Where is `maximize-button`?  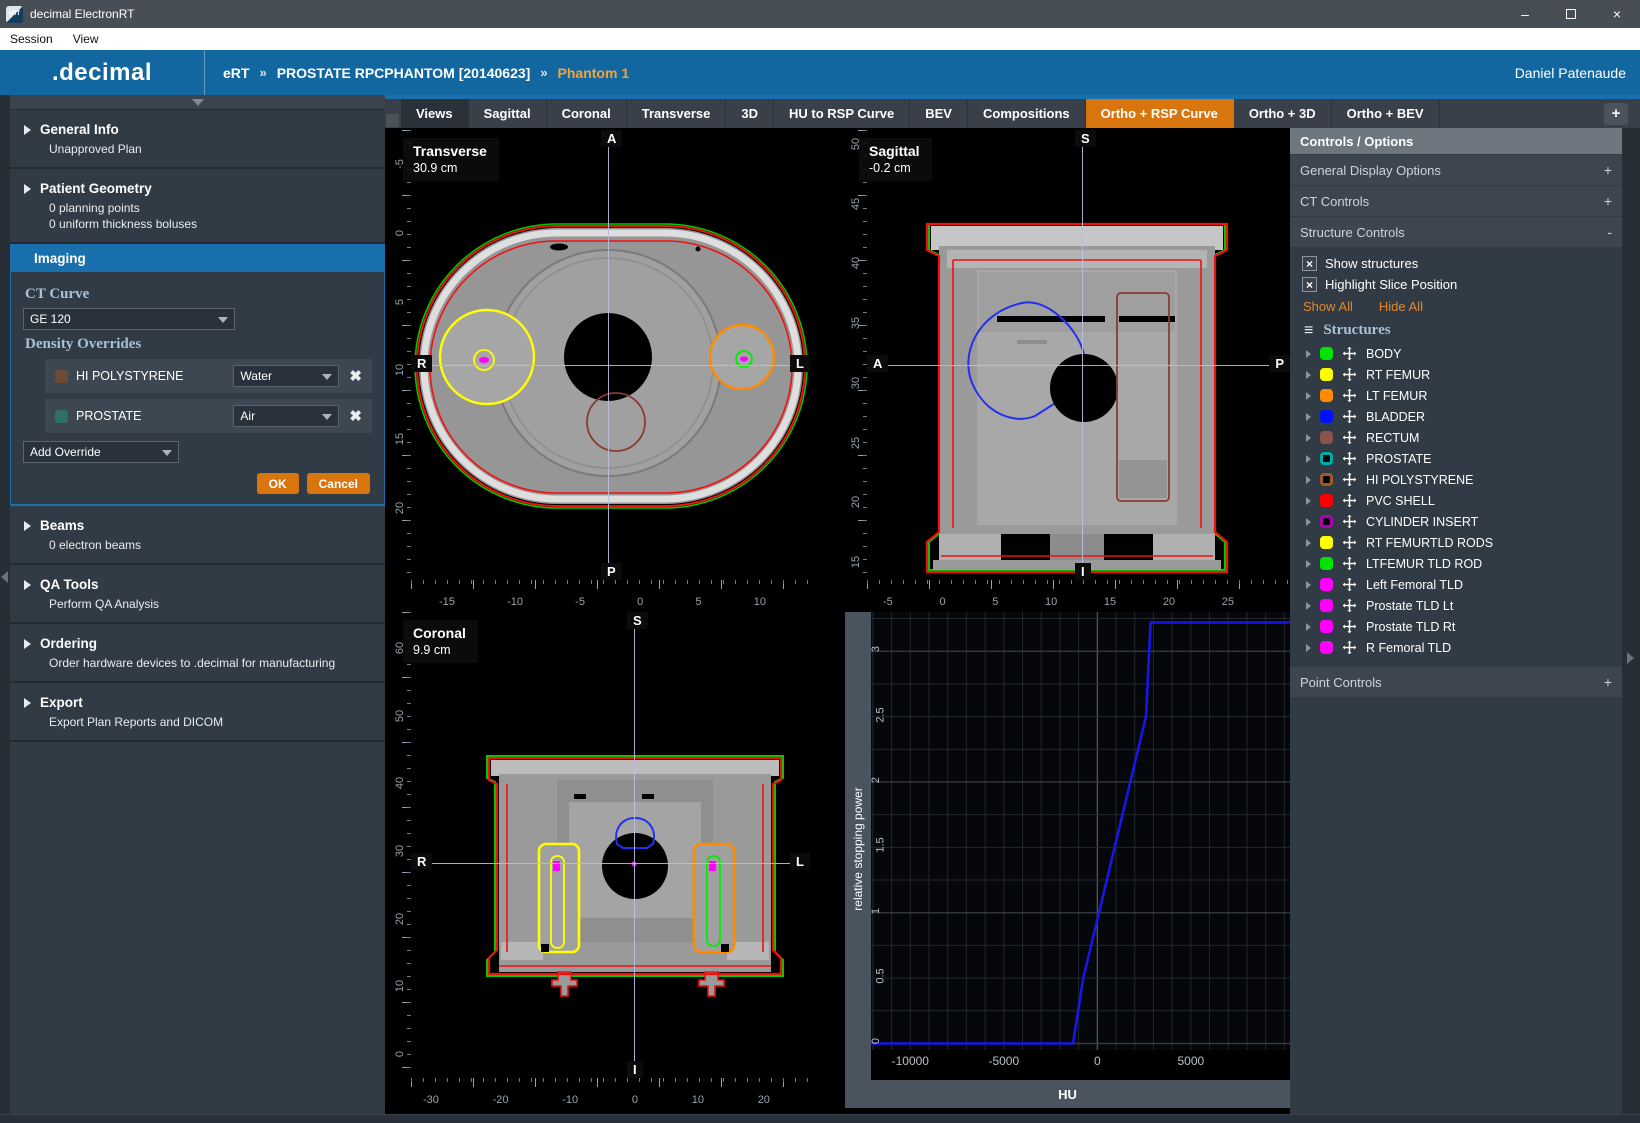 maximize-button is located at coordinates (1571, 14).